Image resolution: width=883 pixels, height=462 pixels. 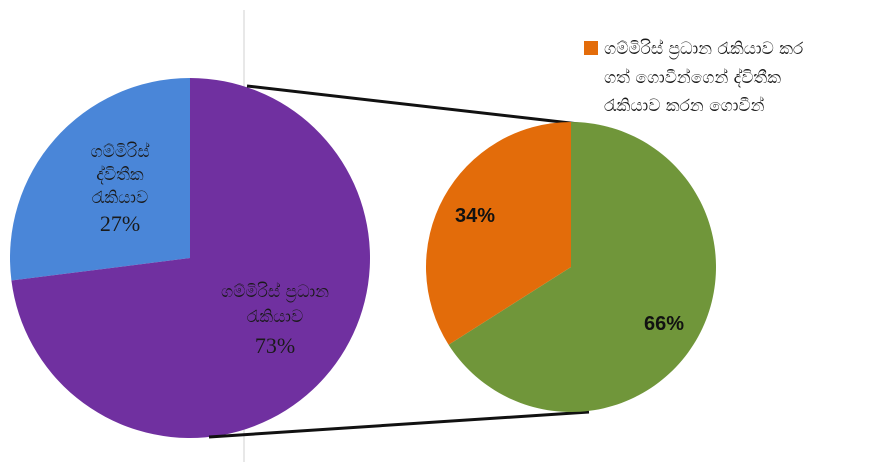 What do you see at coordinates (120, 175) in the screenshot?
I see `slice-label-secondary-line-2: ද්විතීක` at bounding box center [120, 175].